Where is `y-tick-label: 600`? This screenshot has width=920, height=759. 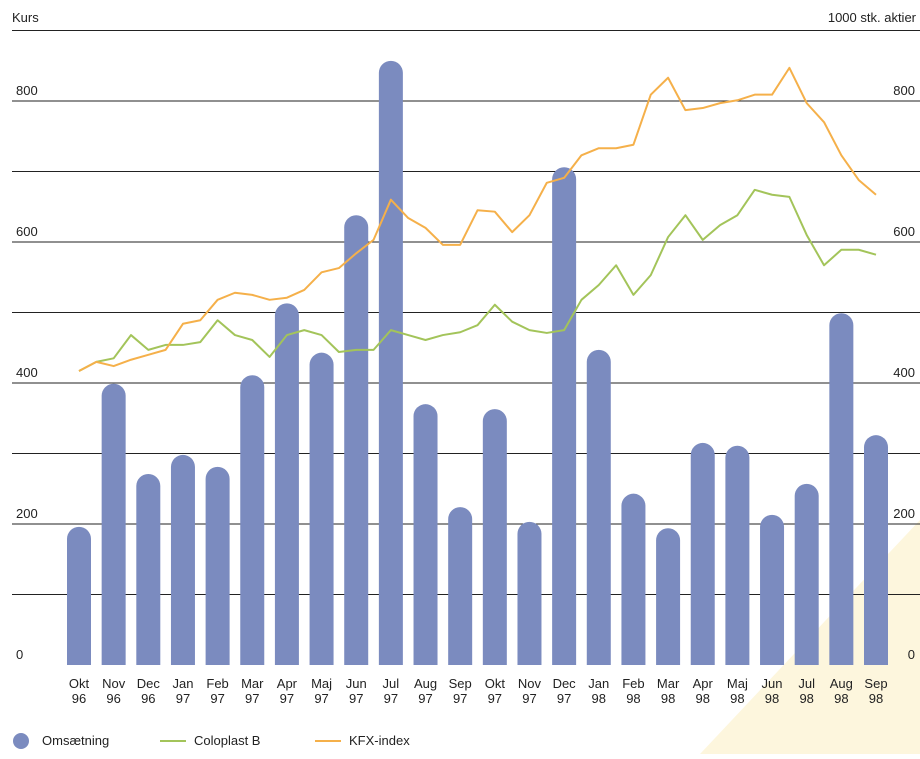
y-tick-label: 600 is located at coordinates (27, 231).